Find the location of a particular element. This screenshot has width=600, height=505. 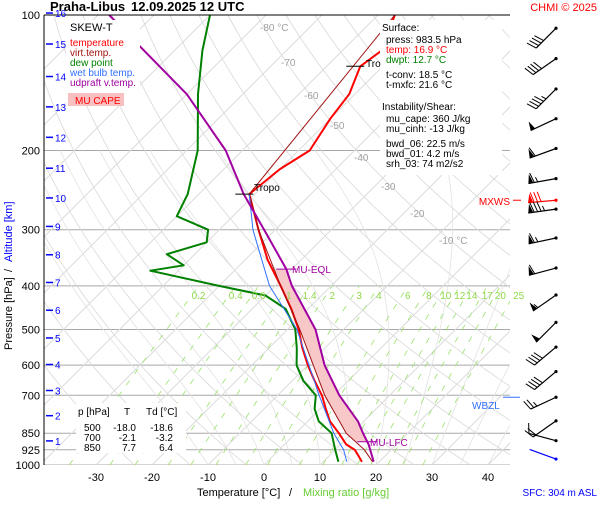

isotherm-label: -10 °C is located at coordinates (453, 241).